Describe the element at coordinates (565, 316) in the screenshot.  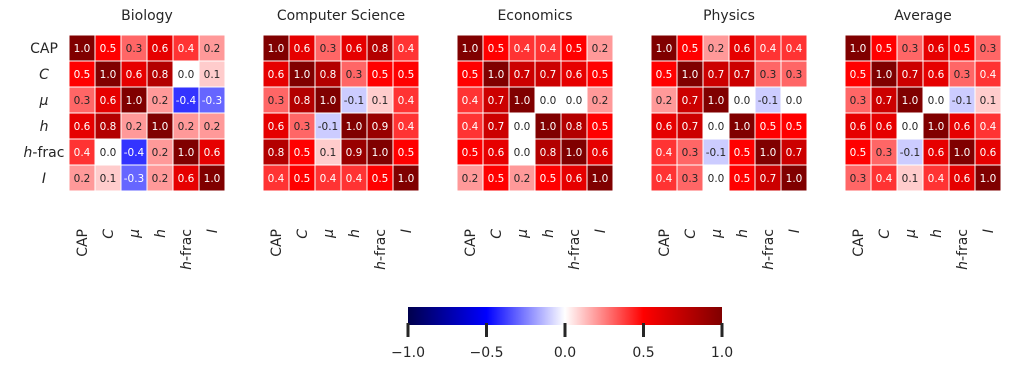
I see `colorbar-gradient` at that location.